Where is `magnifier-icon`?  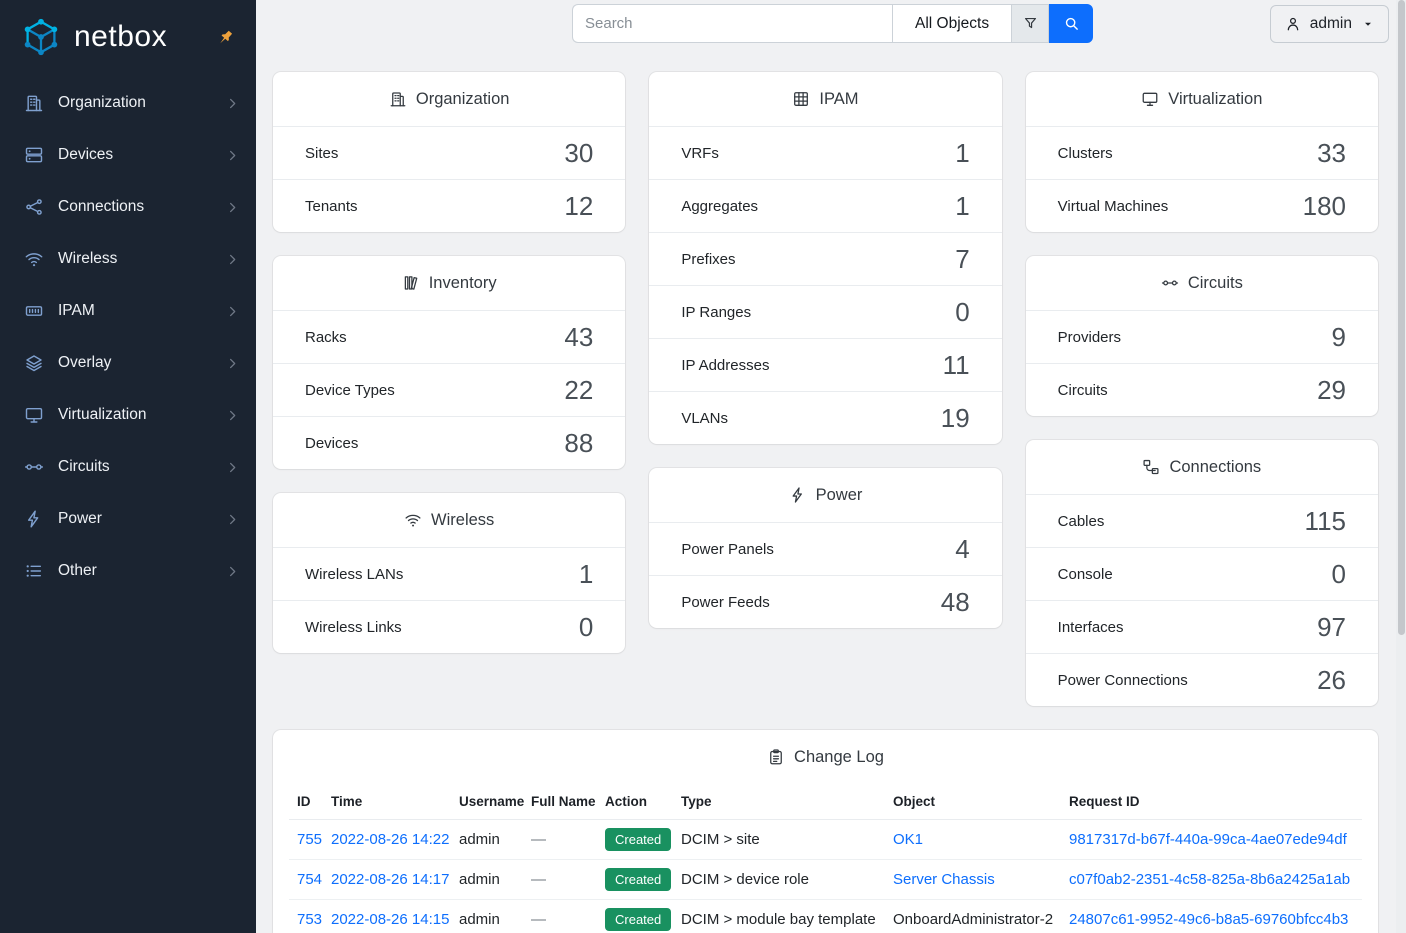
magnifier-icon is located at coordinates (1071, 23).